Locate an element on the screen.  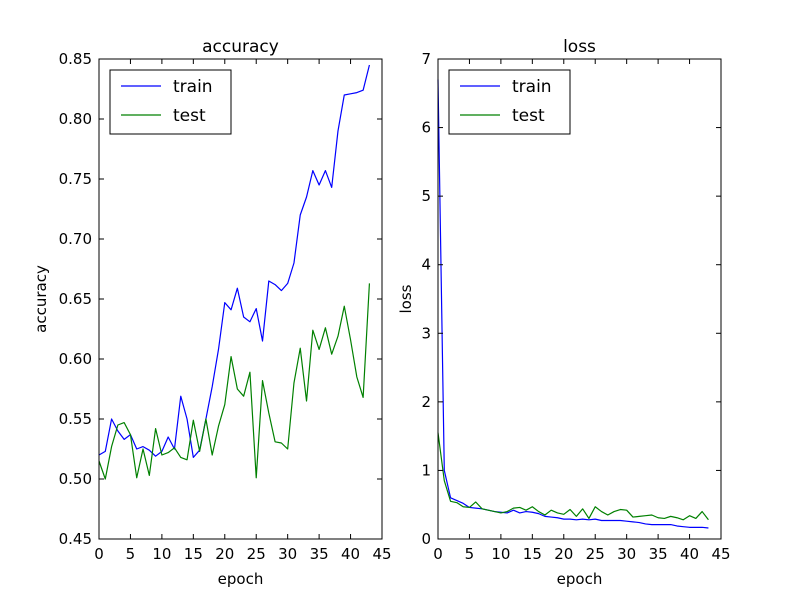
accuracy-x-tick-label: 45 is located at coordinates (381, 554).